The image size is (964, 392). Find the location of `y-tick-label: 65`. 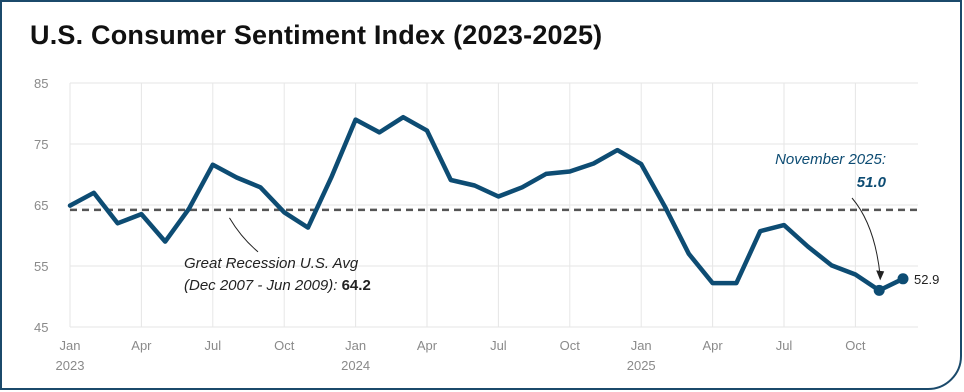

y-tick-label: 65 is located at coordinates (41, 205).